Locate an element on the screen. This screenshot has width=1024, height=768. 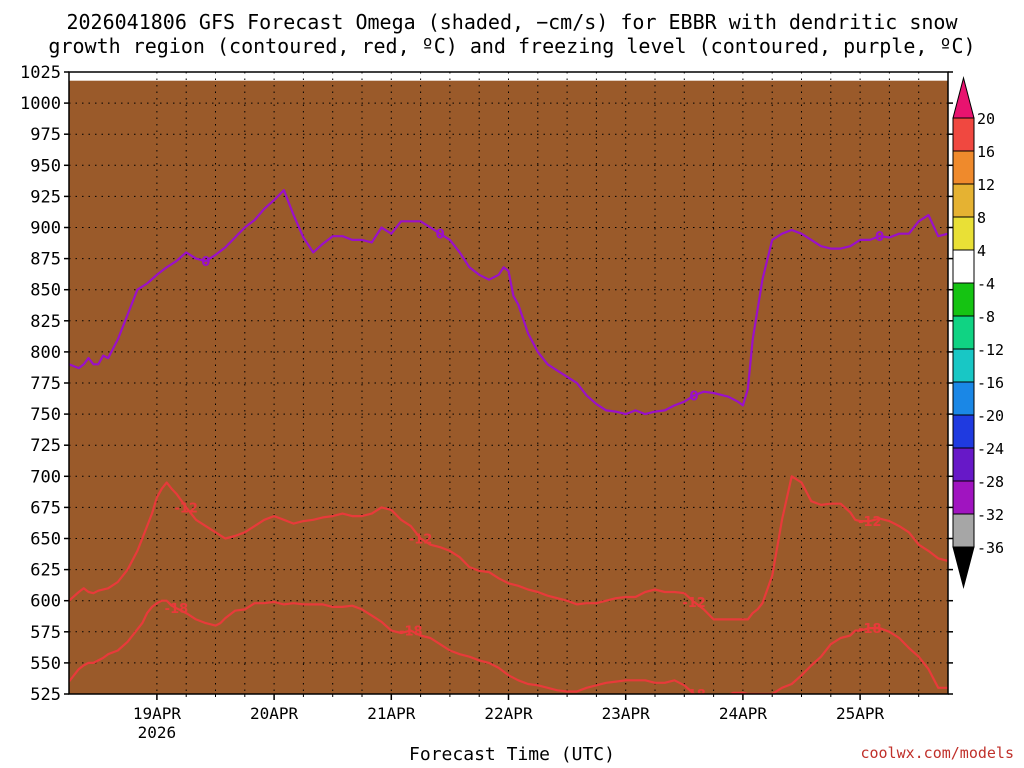
y-tick-label: 975 is located at coordinates (45, 135).